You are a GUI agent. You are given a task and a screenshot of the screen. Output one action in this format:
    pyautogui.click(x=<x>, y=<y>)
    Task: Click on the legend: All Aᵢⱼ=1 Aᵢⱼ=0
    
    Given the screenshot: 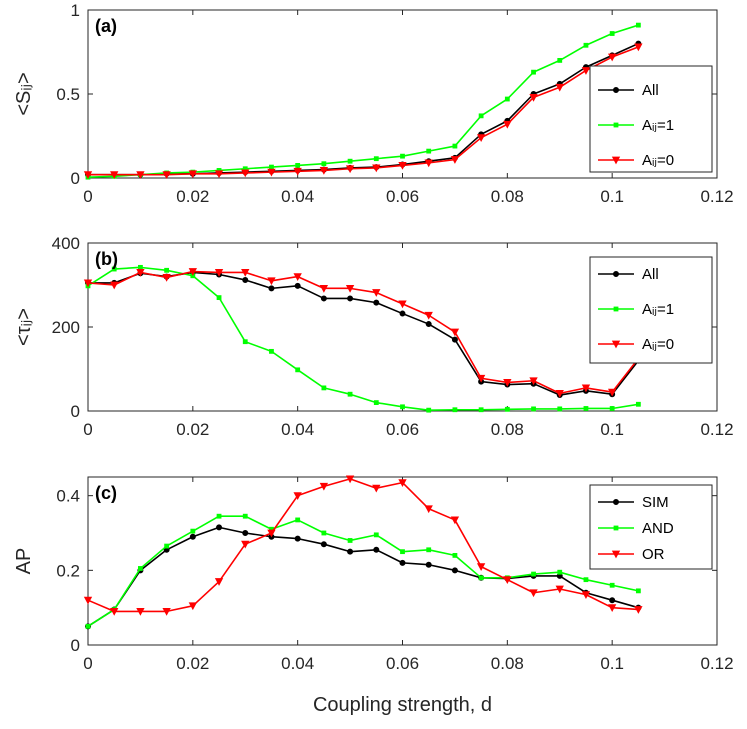 What is the action you would take?
    pyautogui.click(x=651, y=119)
    